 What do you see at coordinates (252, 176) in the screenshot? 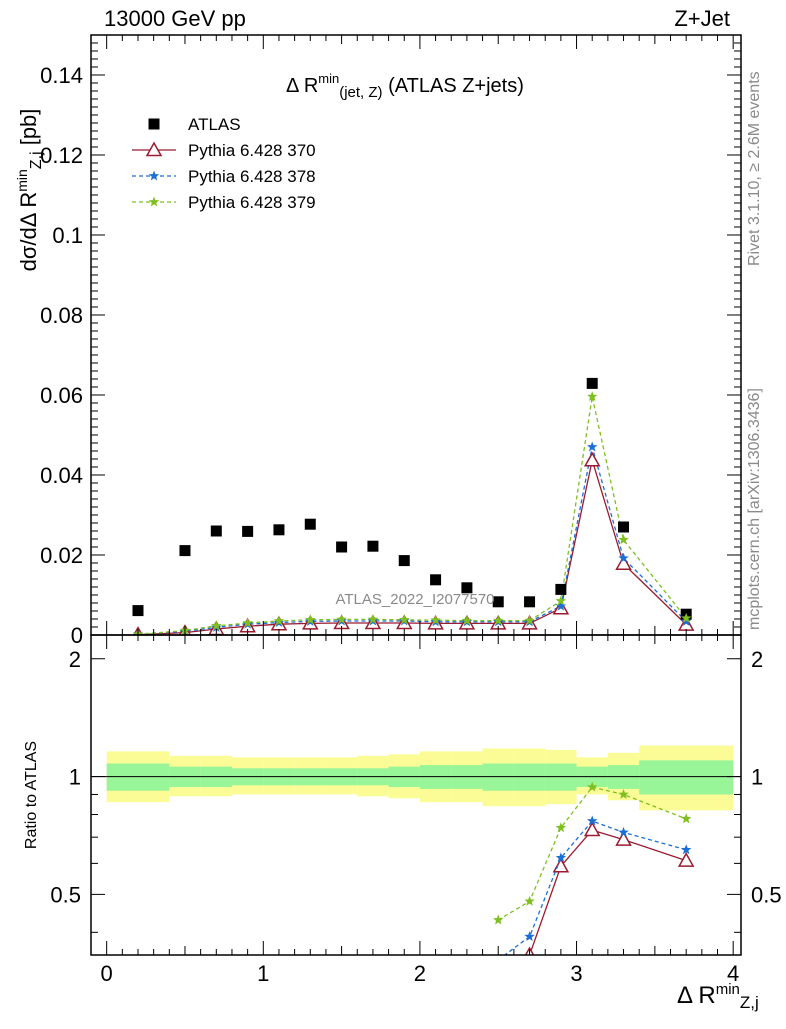
I see `legend-label: Pythia 6.428 378` at bounding box center [252, 176].